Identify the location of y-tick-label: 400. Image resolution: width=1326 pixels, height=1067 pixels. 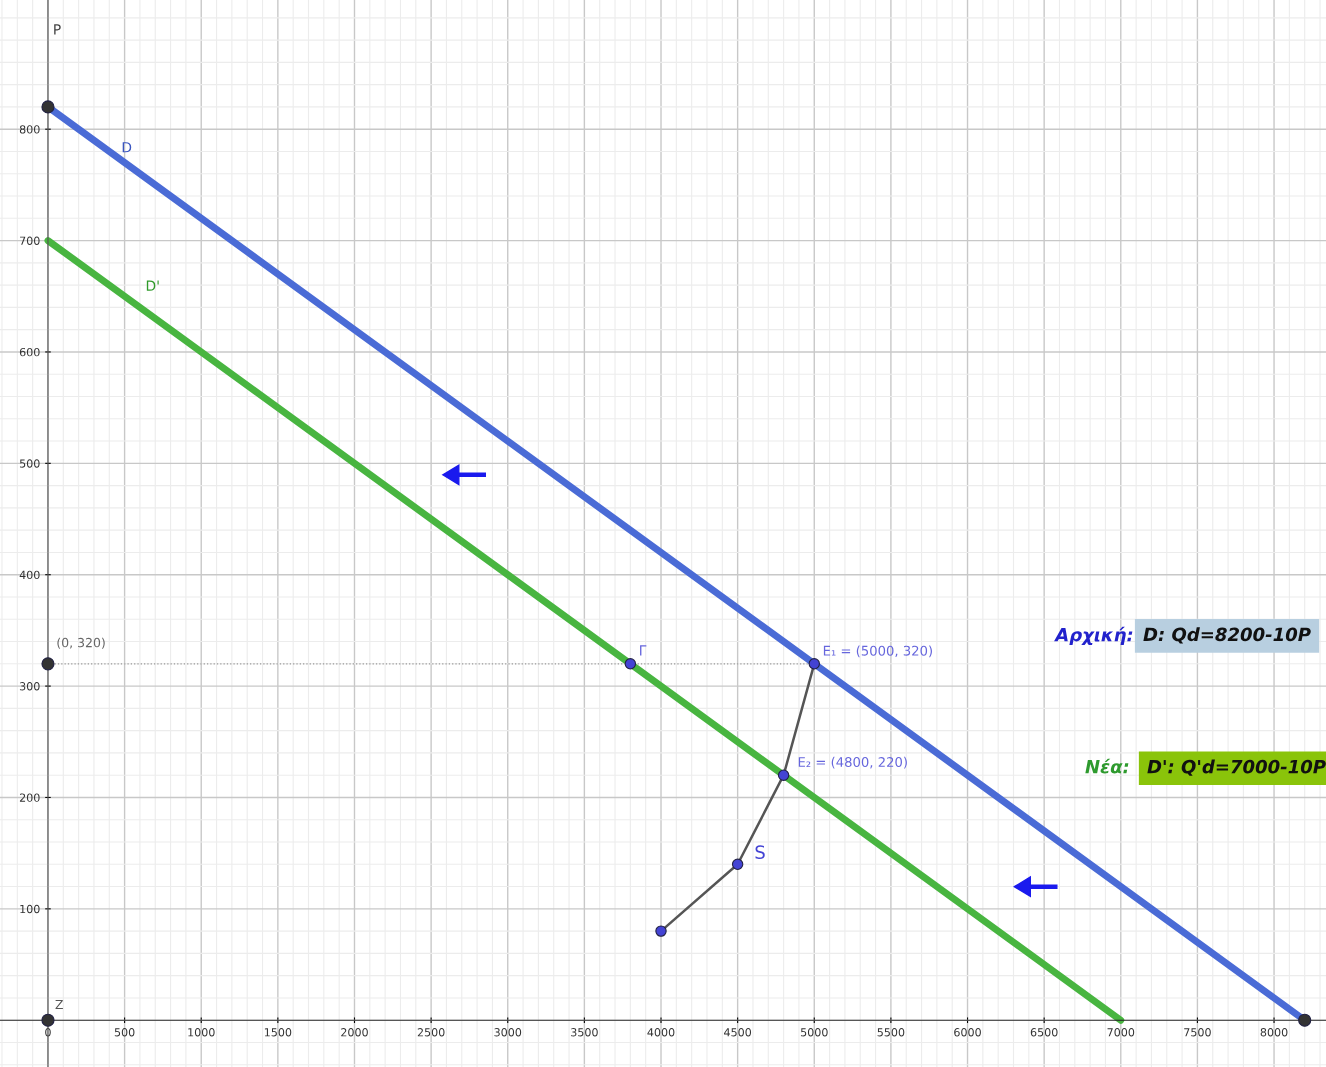
(29, 575).